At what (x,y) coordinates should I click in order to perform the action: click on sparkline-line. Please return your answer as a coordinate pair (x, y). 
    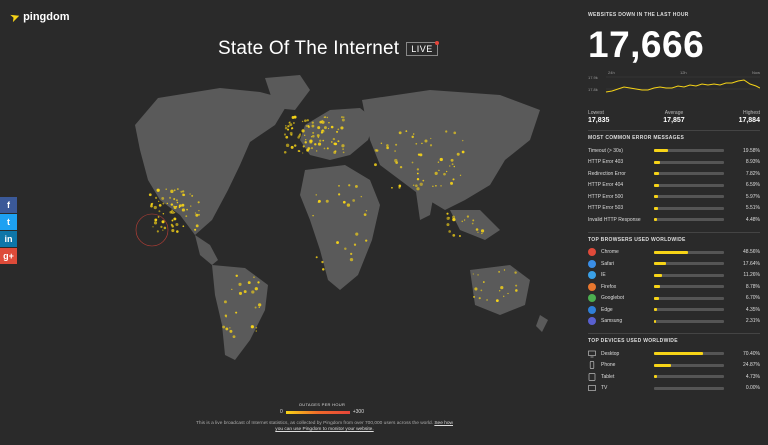
    Looking at the image, I should click on (682, 86).